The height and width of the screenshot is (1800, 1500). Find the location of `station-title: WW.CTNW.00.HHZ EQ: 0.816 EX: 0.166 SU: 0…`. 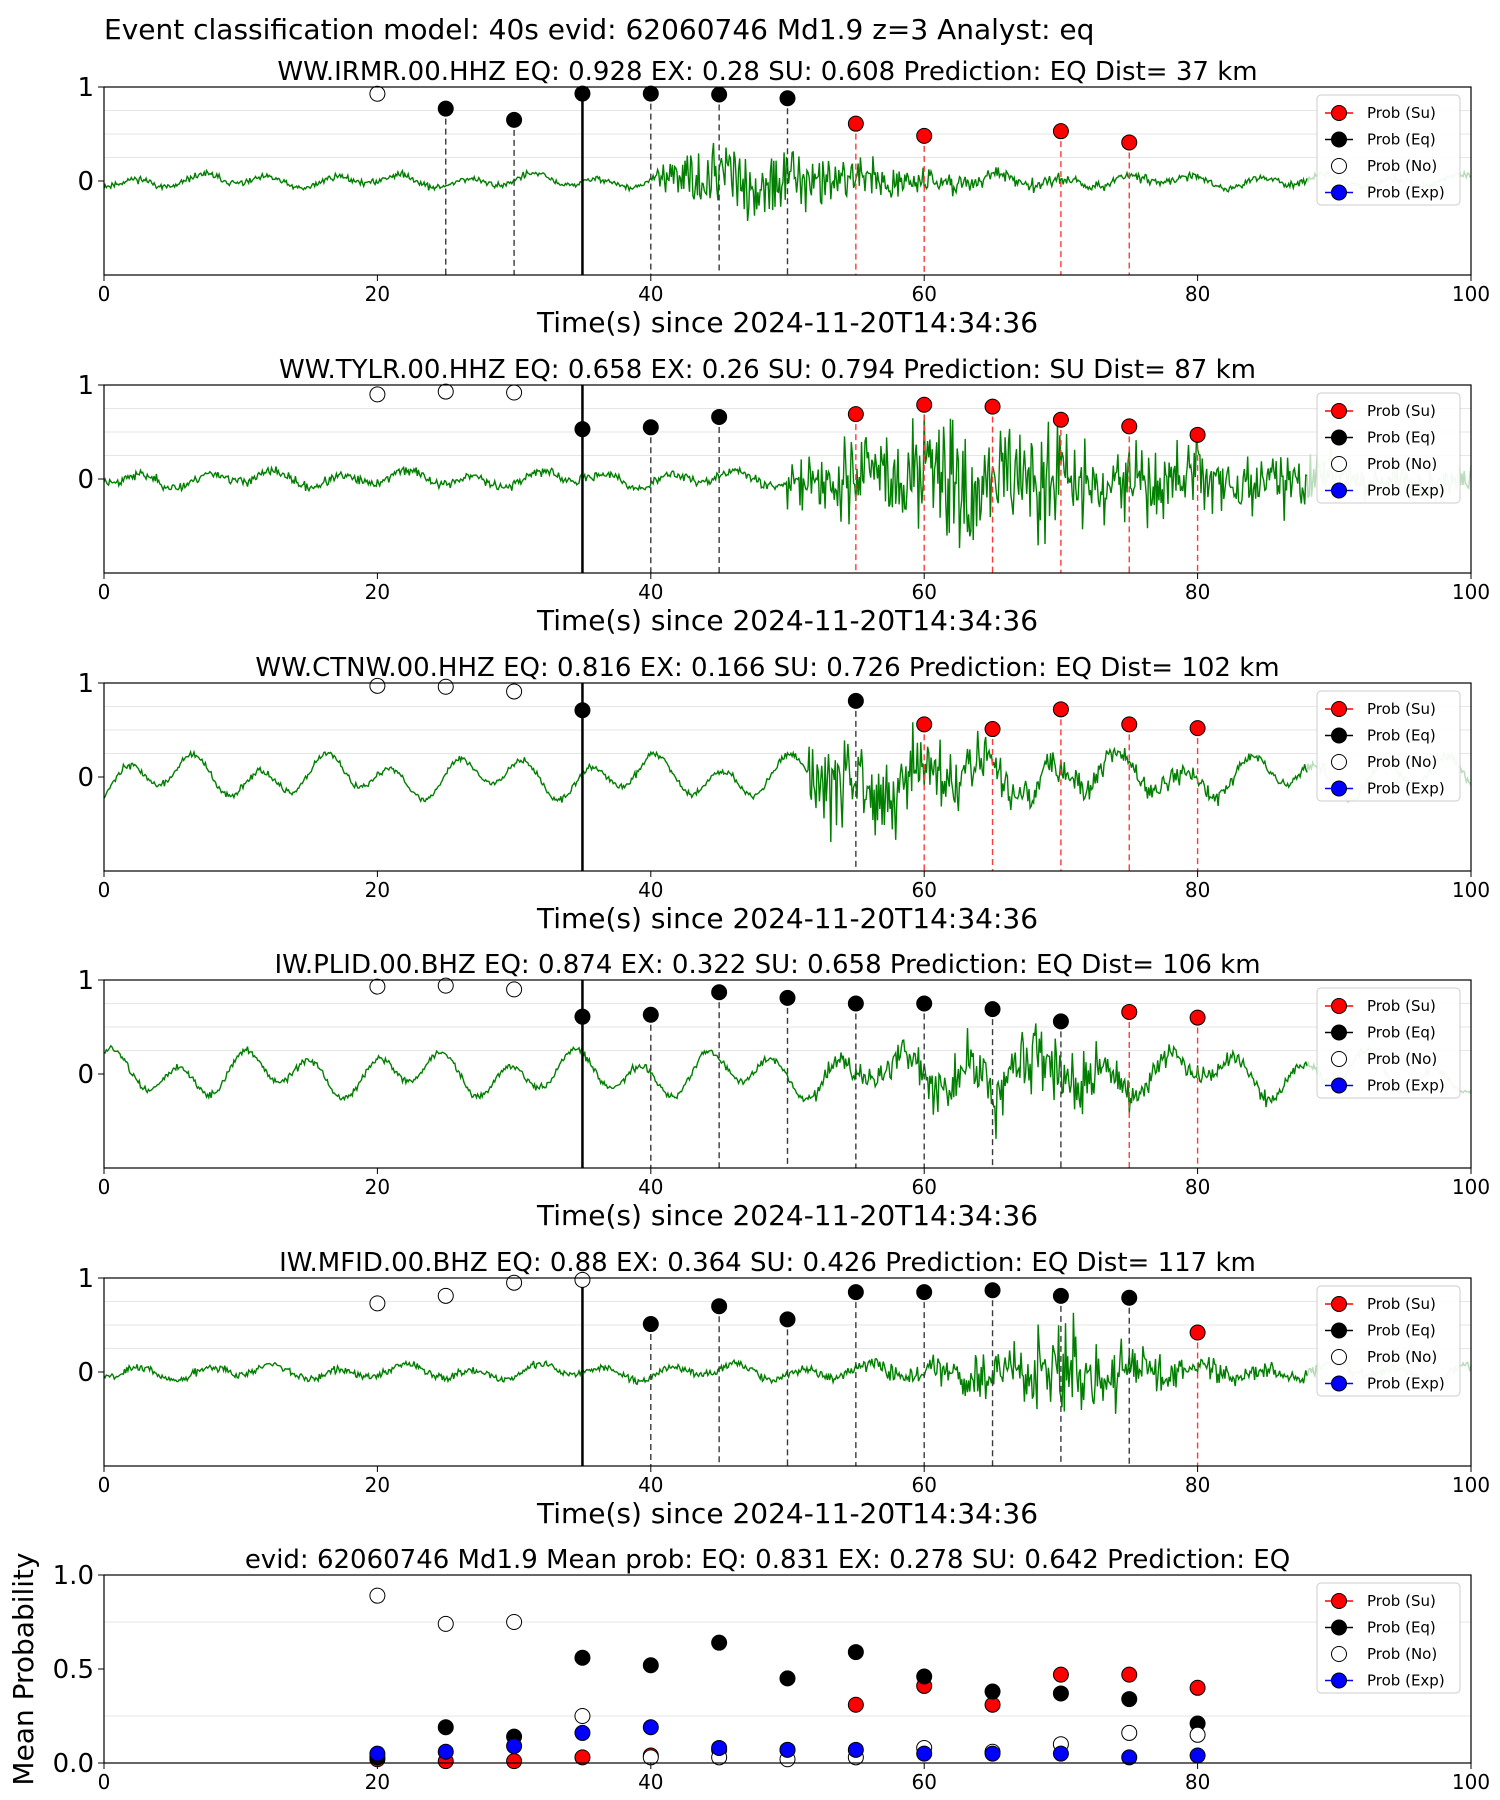

station-title: WW.CTNW.00.HHZ EQ: 0.816 EX: 0.166 SU: 0… is located at coordinates (767, 668).